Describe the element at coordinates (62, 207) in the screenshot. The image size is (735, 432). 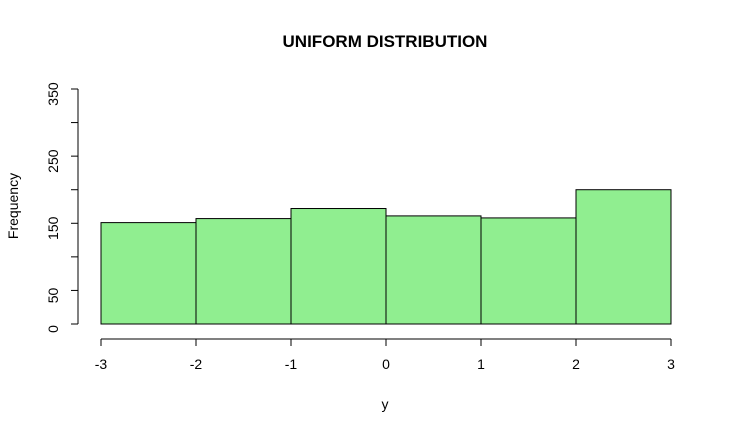
I see `y-axis: 0 50 150 250 350` at that location.